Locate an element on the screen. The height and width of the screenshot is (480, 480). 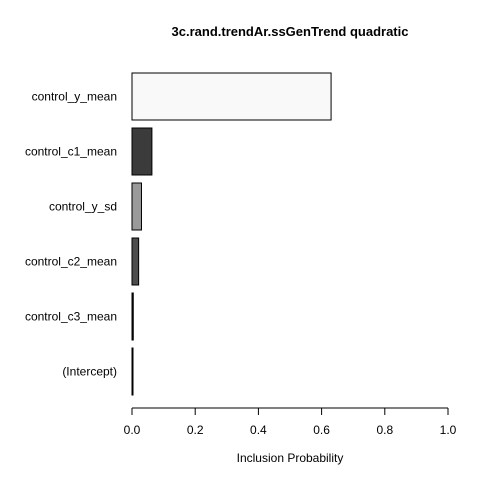
category-label: control_c3_mean is located at coordinates (71, 317).